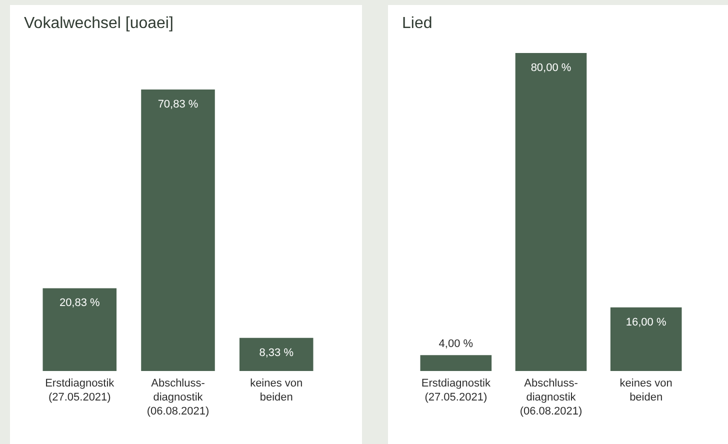 The height and width of the screenshot is (444, 728). Describe the element at coordinates (646, 322) in the screenshot. I see `data-label: 16,00 %` at that location.